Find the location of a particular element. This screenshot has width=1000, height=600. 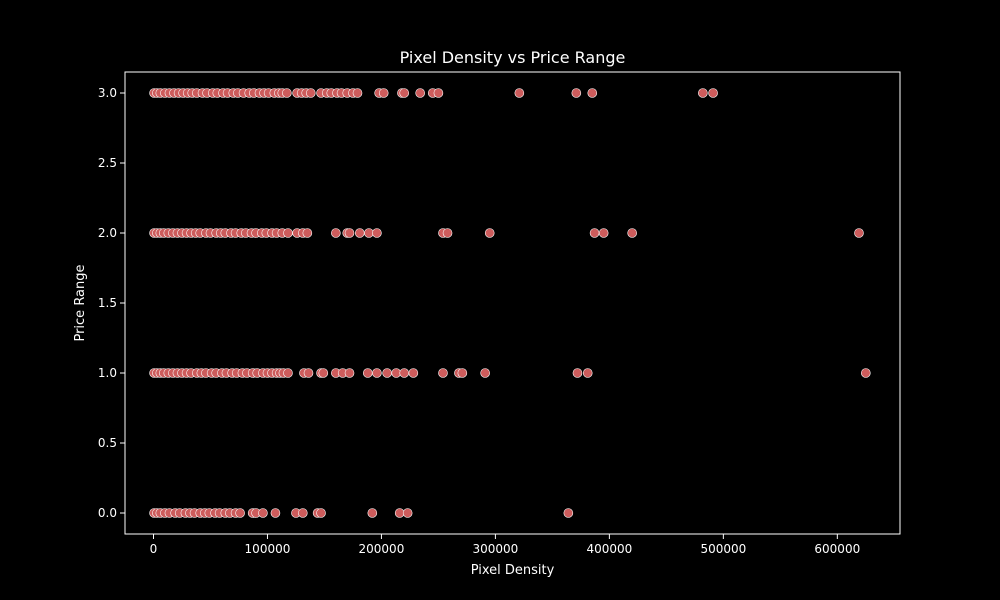

x-tick-label: 500000 is located at coordinates (723, 549).